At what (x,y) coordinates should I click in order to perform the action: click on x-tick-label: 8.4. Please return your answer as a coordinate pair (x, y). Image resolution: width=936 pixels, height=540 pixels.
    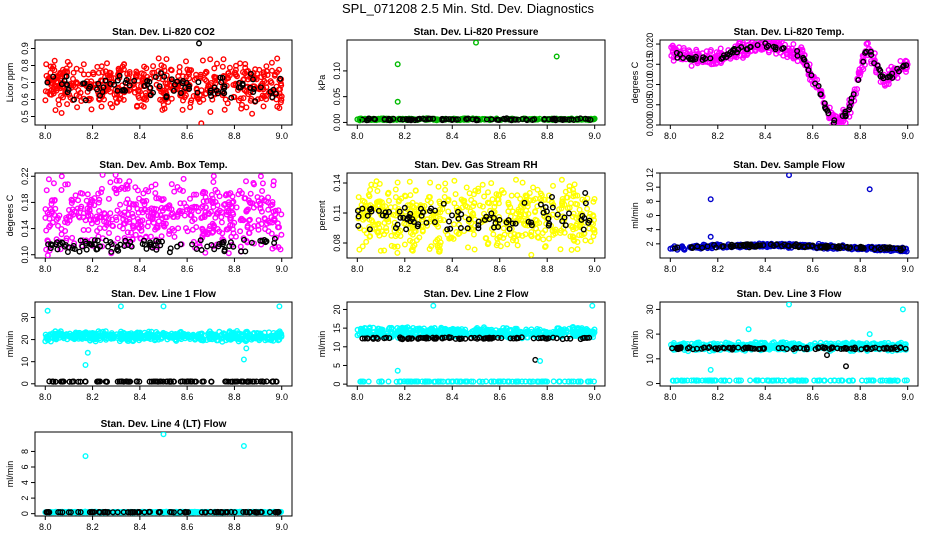
    Looking at the image, I should click on (140, 136).